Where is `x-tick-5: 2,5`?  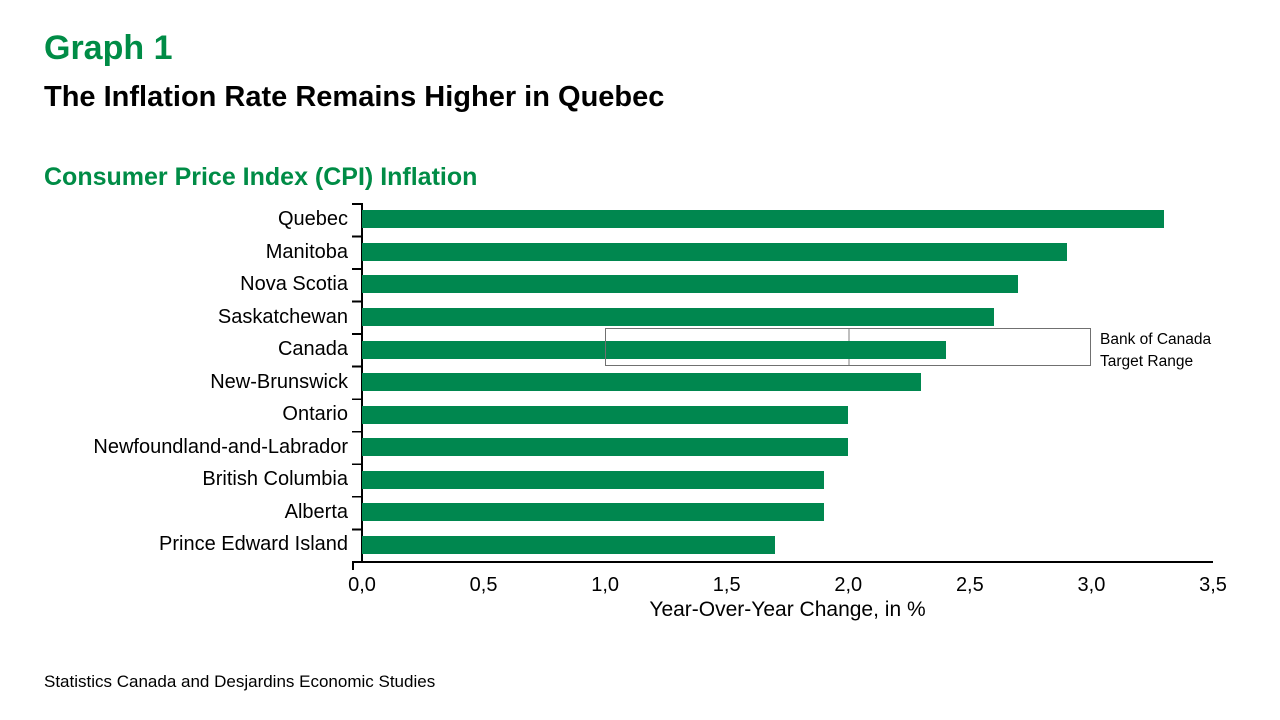
x-tick-5: 2,5 is located at coordinates (969, 585).